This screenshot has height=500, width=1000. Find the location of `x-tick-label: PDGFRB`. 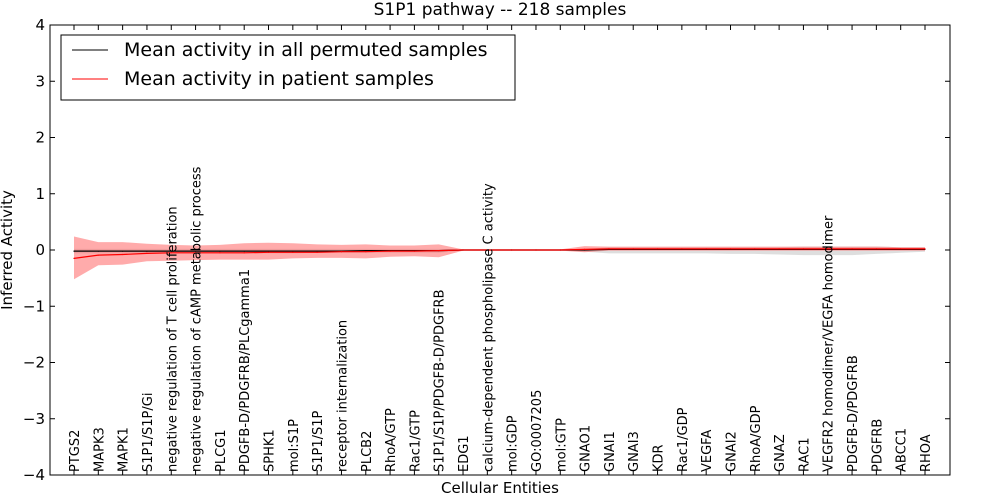

x-tick-label: PDGFRB is located at coordinates (877, 445).